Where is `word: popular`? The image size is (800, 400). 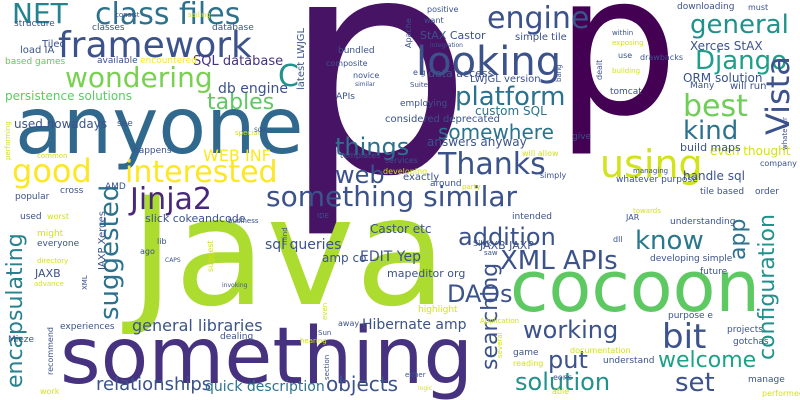
word: popular is located at coordinates (32, 197).